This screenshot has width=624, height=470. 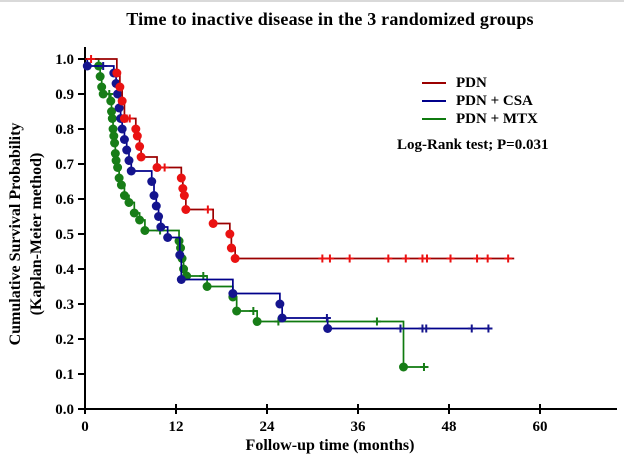 I want to click on legend-swatch-pdn, so click(x=434, y=83).